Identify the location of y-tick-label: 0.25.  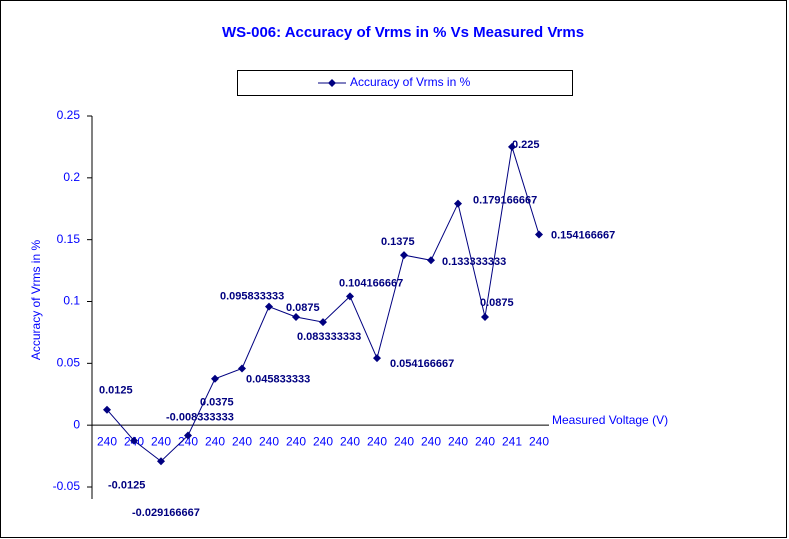
(69, 115).